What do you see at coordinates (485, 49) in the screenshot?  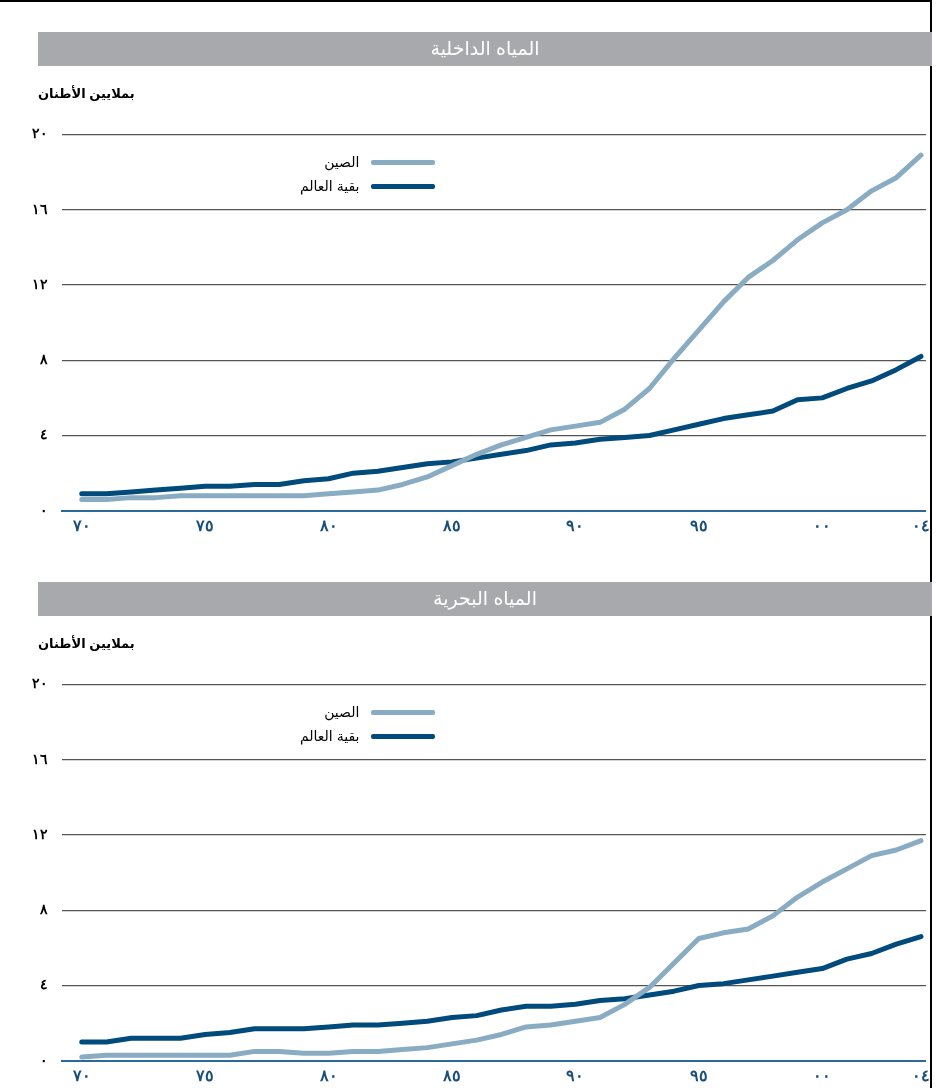 I see `chart-title: المياه الداخلية` at bounding box center [485, 49].